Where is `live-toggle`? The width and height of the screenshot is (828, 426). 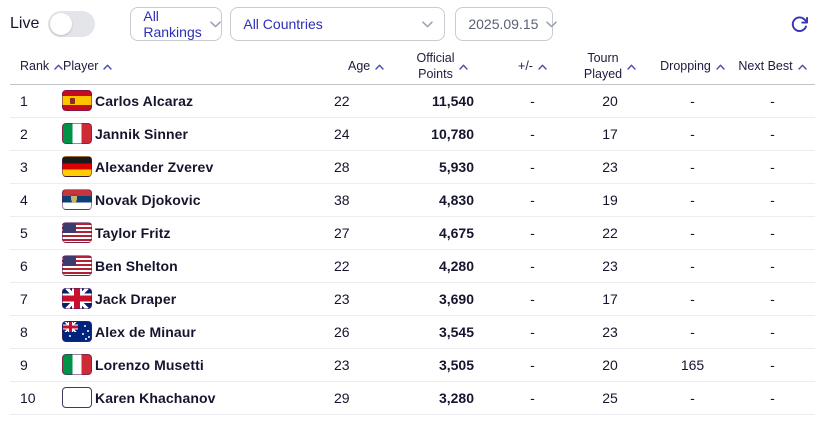
live-toggle is located at coordinates (72, 24).